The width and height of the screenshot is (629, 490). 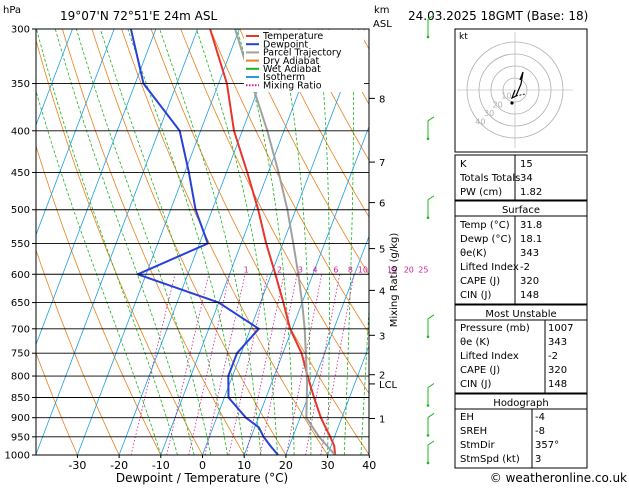 I want to click on hodograph-ring-label: 40, so click(x=480, y=122).